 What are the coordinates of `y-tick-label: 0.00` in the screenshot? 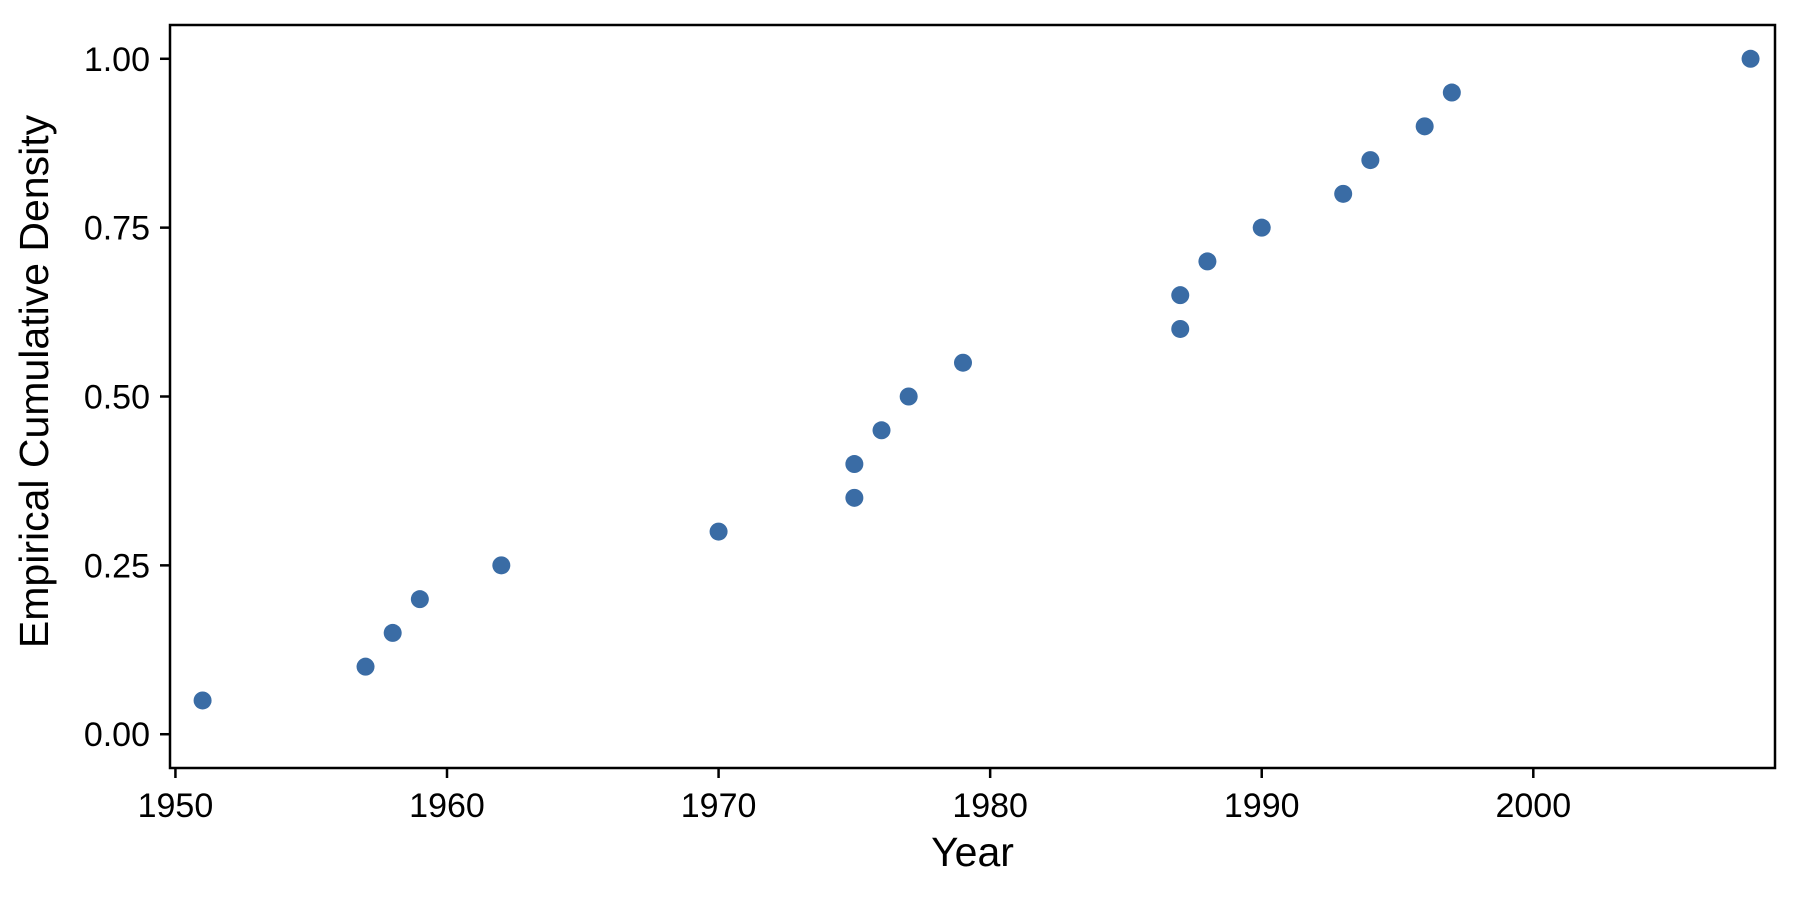 It's located at (117, 735).